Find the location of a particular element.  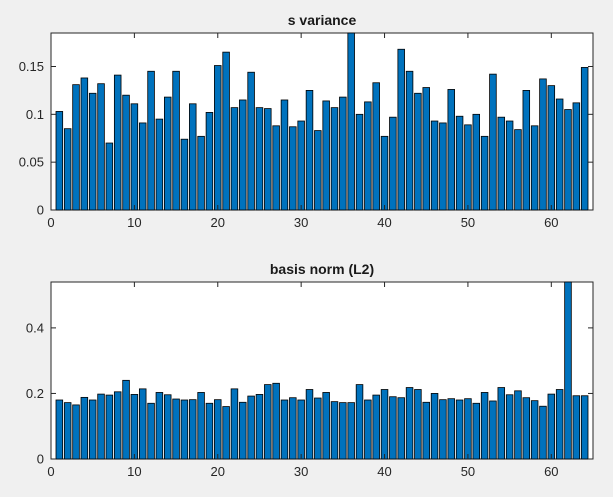

x-tick-label: 50 is located at coordinates (468, 471).